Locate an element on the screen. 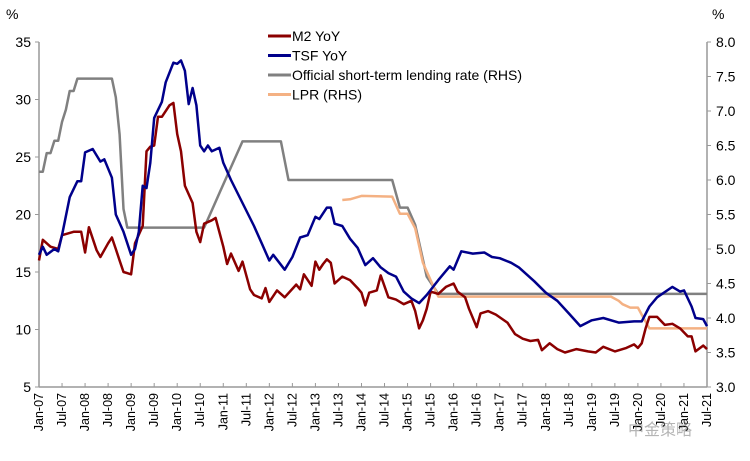 The image size is (750, 461). x-tick-label: Jan-07 is located at coordinates (39, 412).